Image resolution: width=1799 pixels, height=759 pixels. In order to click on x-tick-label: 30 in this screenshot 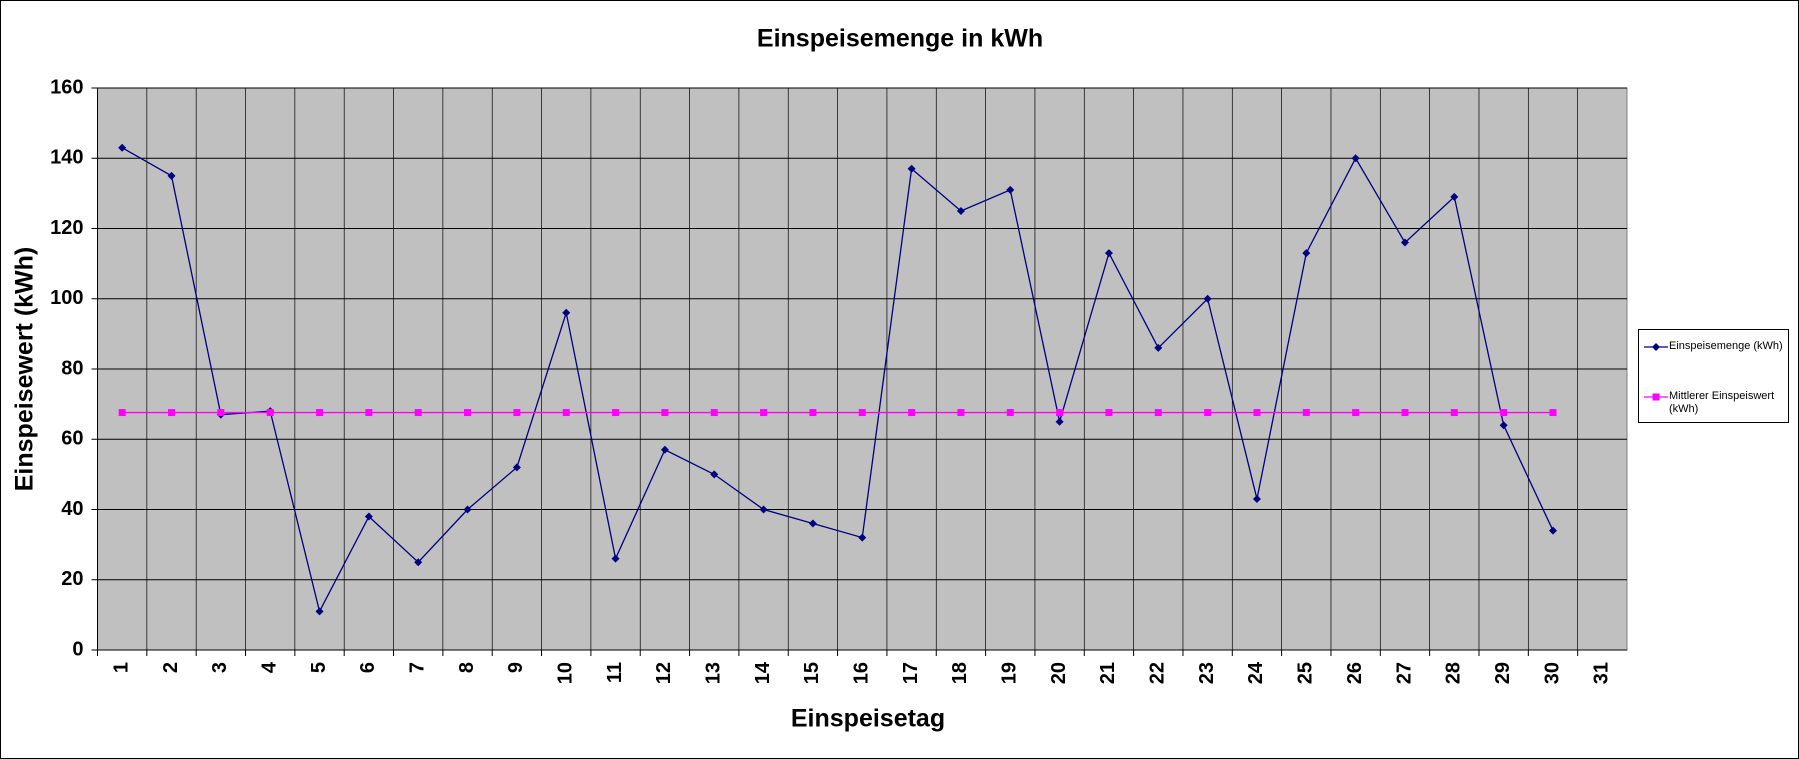, I will do `click(1552, 673)`.